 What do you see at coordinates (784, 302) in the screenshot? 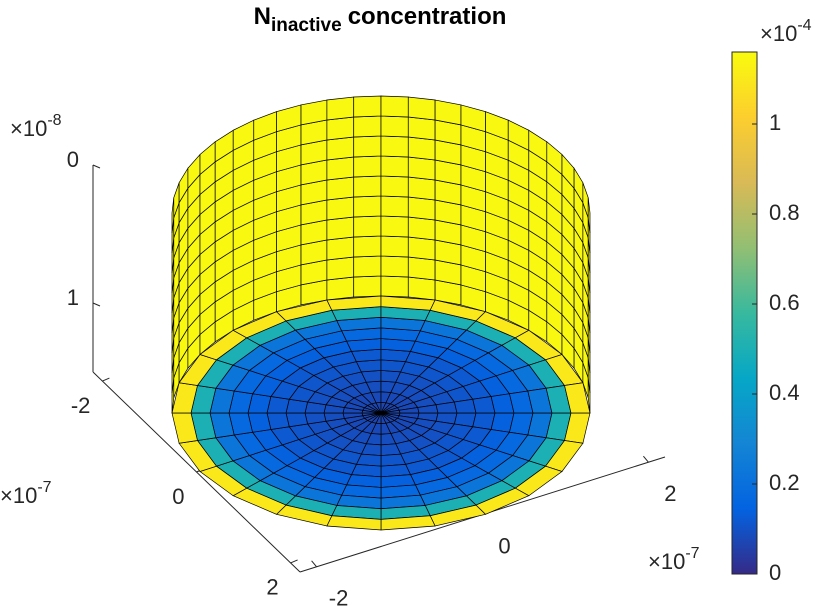
I see `colorbar-tick-label: 0.6` at bounding box center [784, 302].